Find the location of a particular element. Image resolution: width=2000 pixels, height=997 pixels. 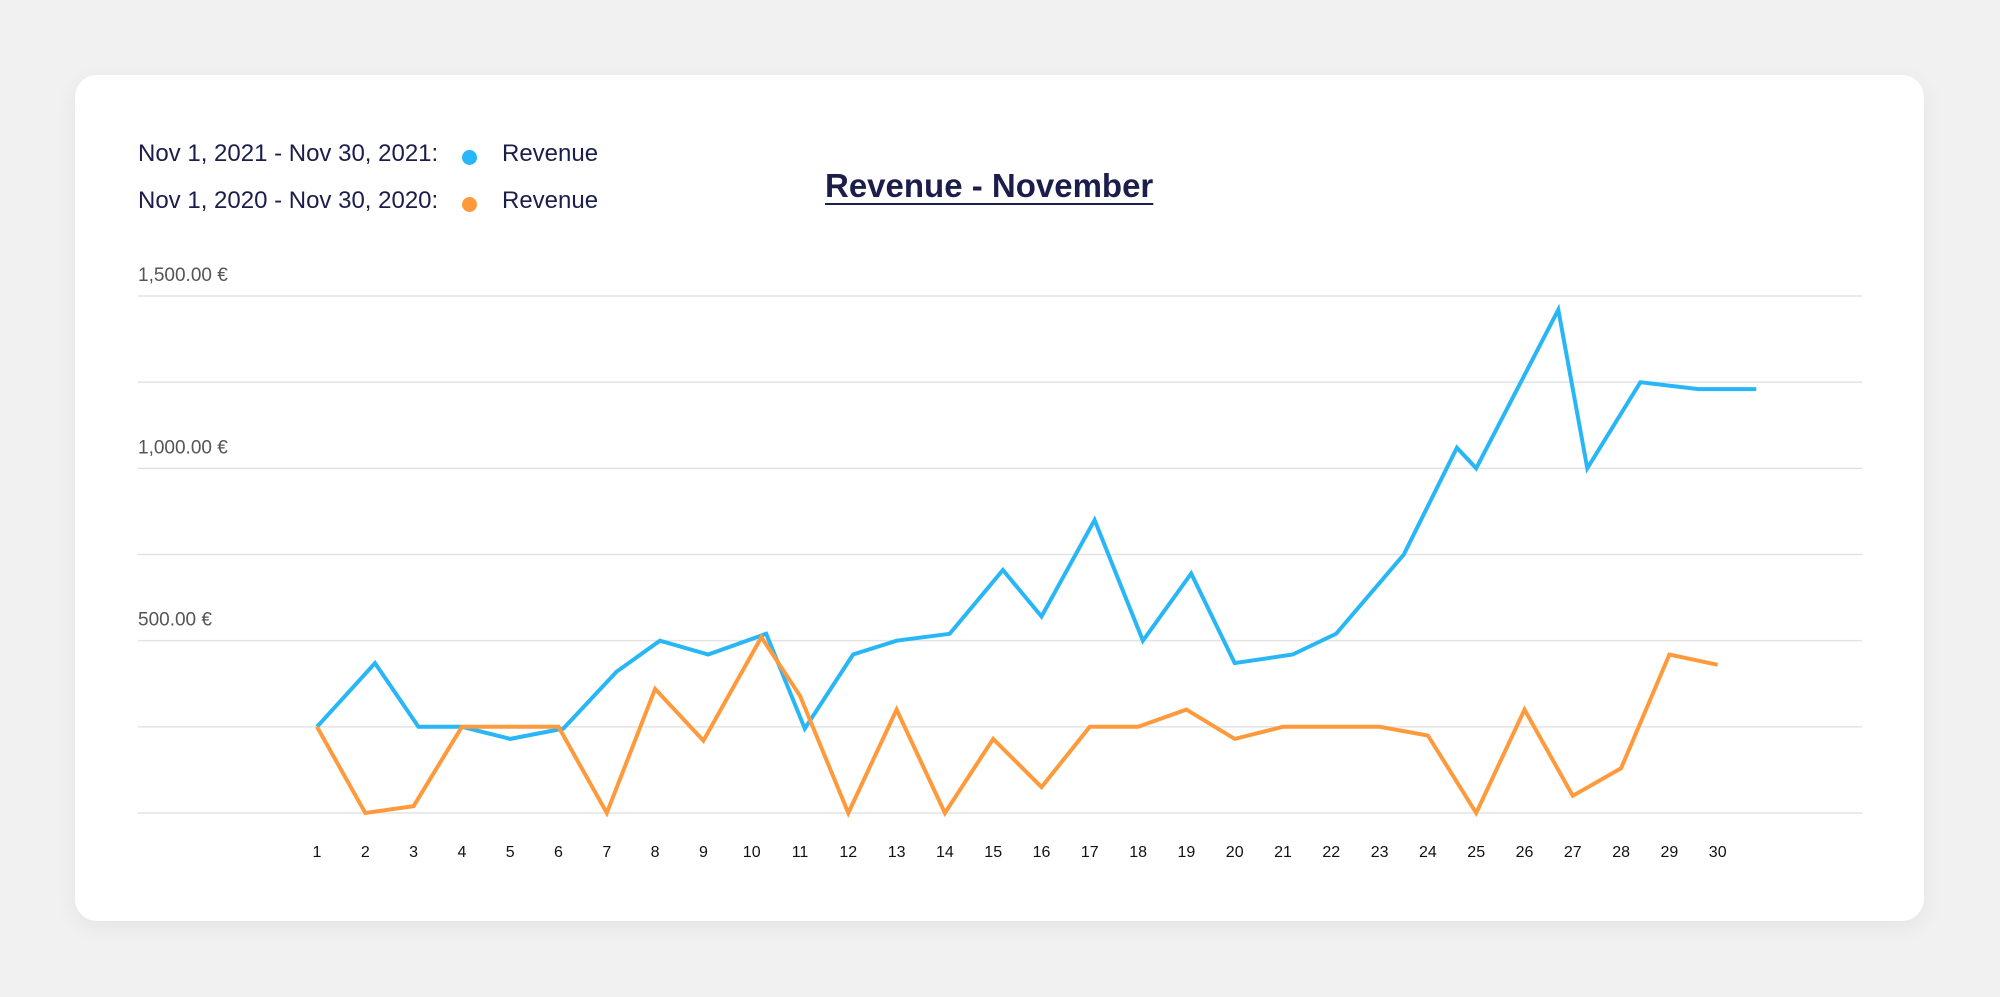

x-tick-label: 3 is located at coordinates (413, 852).